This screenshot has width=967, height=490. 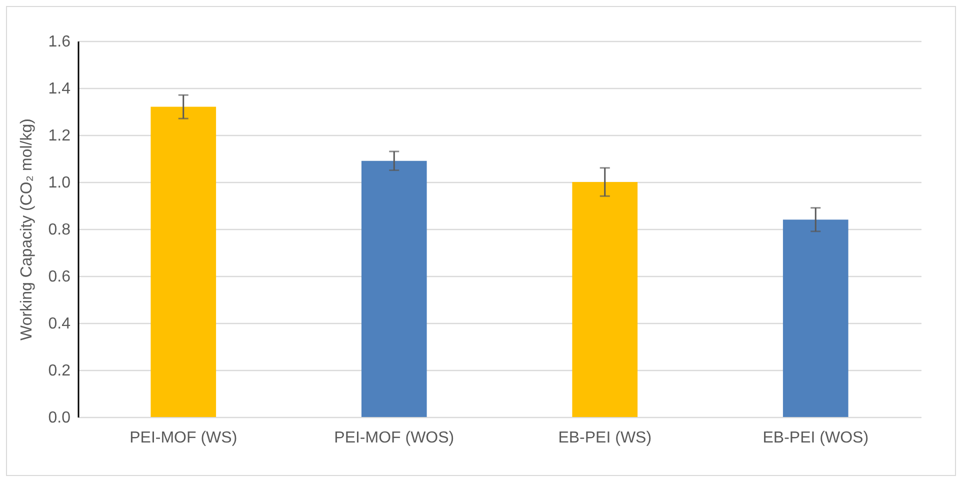 What do you see at coordinates (59, 230) in the screenshot?
I see `y-tick-label: 0.8` at bounding box center [59, 230].